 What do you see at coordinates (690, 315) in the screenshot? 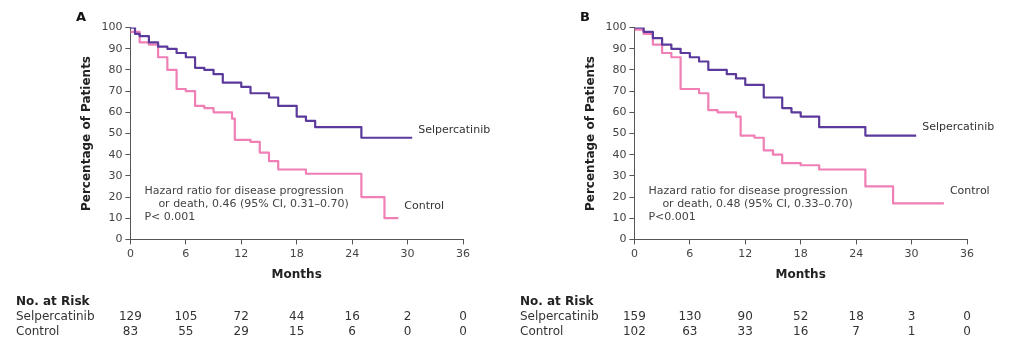
I see `text: 130` at bounding box center [690, 315].